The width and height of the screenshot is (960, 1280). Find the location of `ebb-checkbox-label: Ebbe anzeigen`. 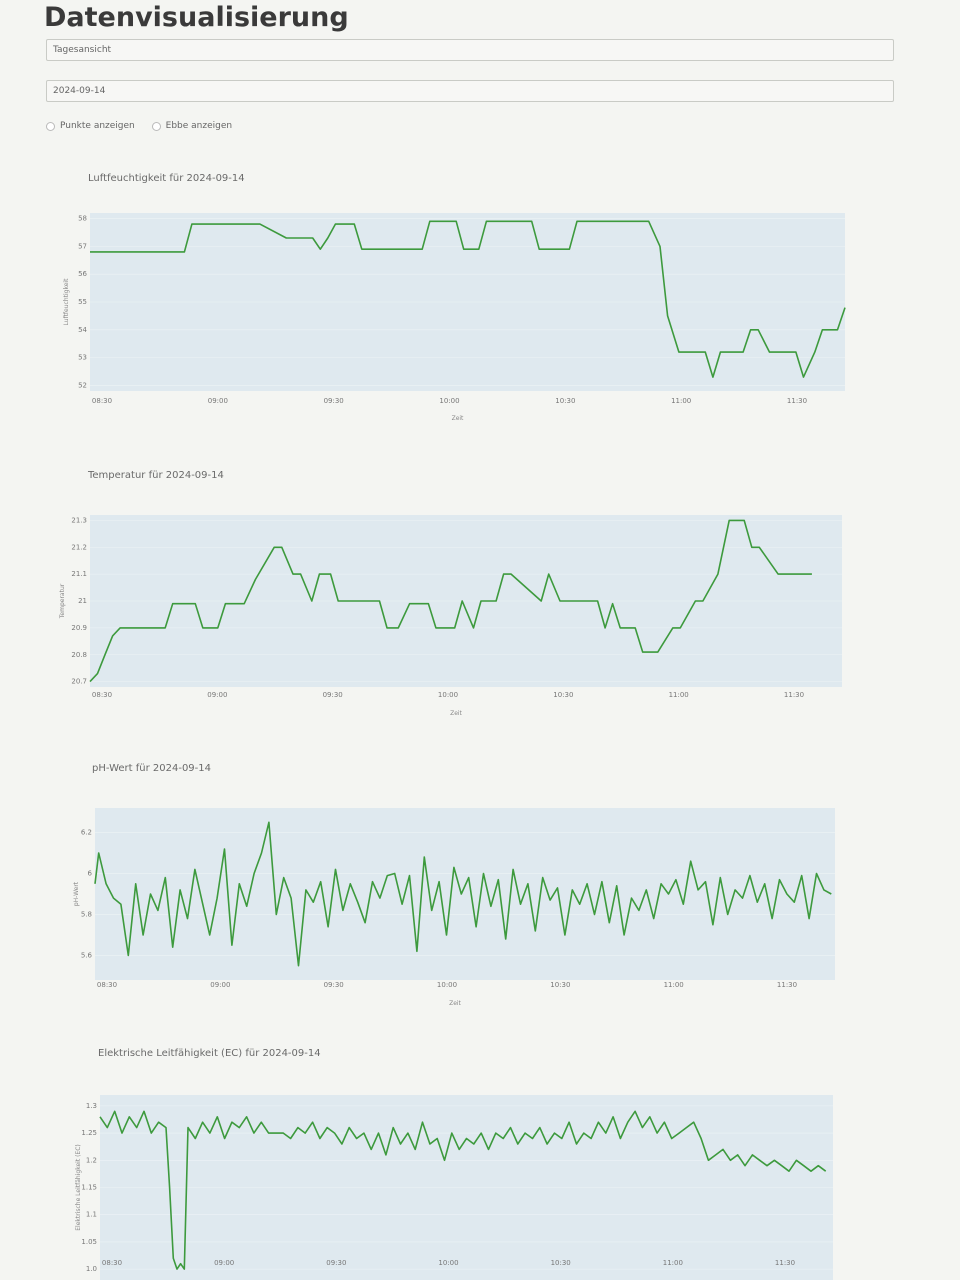

ebb-checkbox-label: Ebbe anzeigen is located at coordinates (199, 126).